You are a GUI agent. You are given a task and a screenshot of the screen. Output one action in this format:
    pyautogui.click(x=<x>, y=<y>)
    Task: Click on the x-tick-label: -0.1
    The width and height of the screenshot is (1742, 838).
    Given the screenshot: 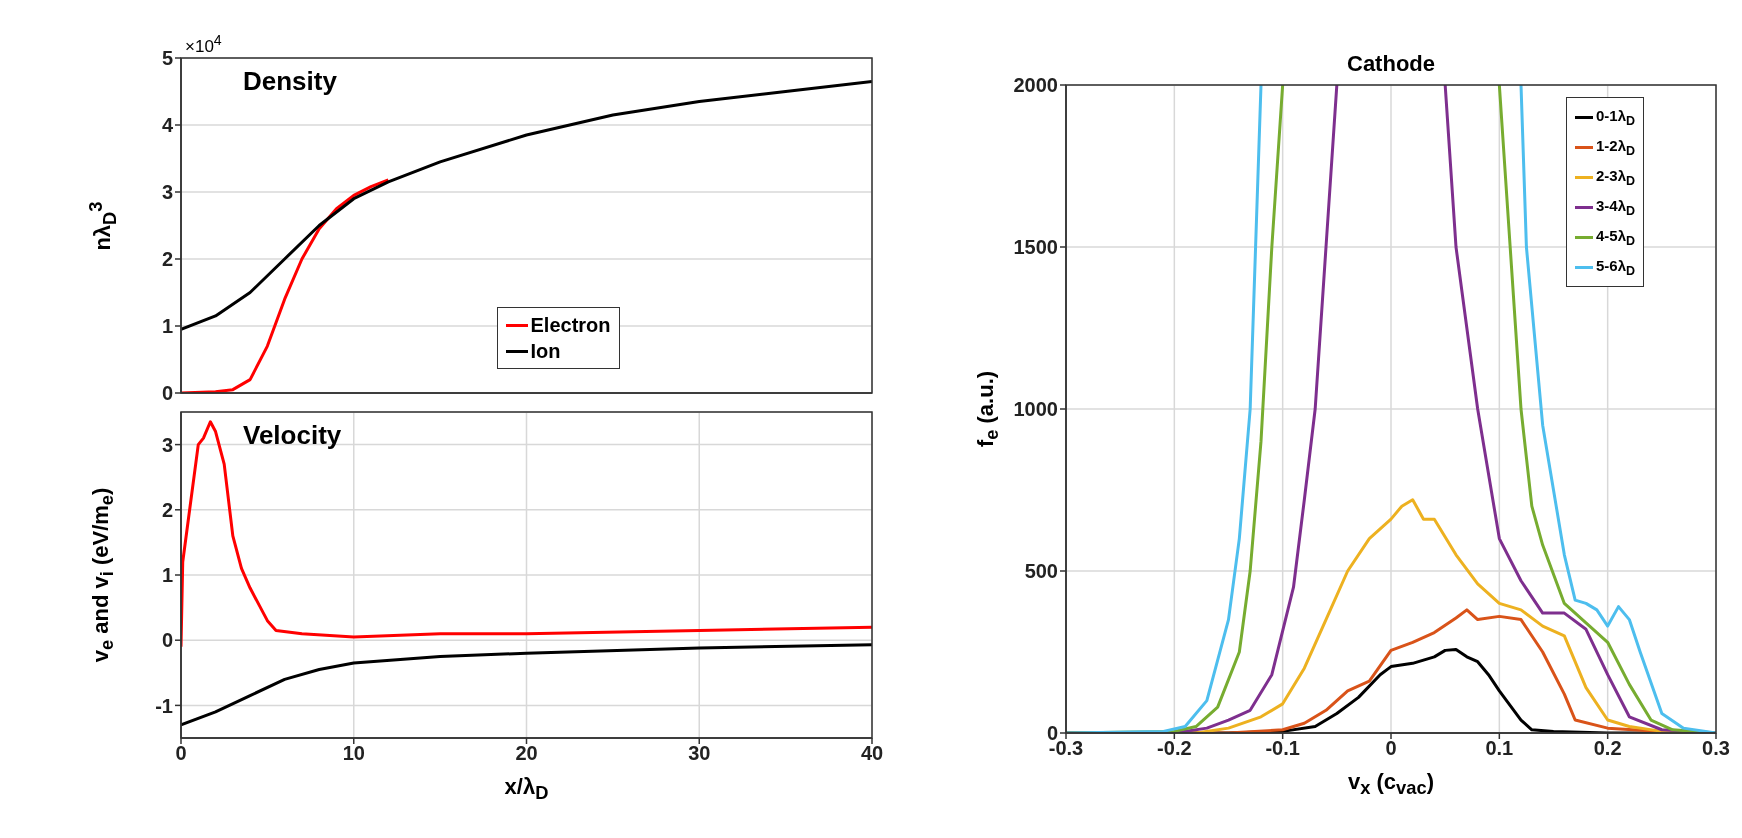 What is the action you would take?
    pyautogui.click(x=1282, y=748)
    